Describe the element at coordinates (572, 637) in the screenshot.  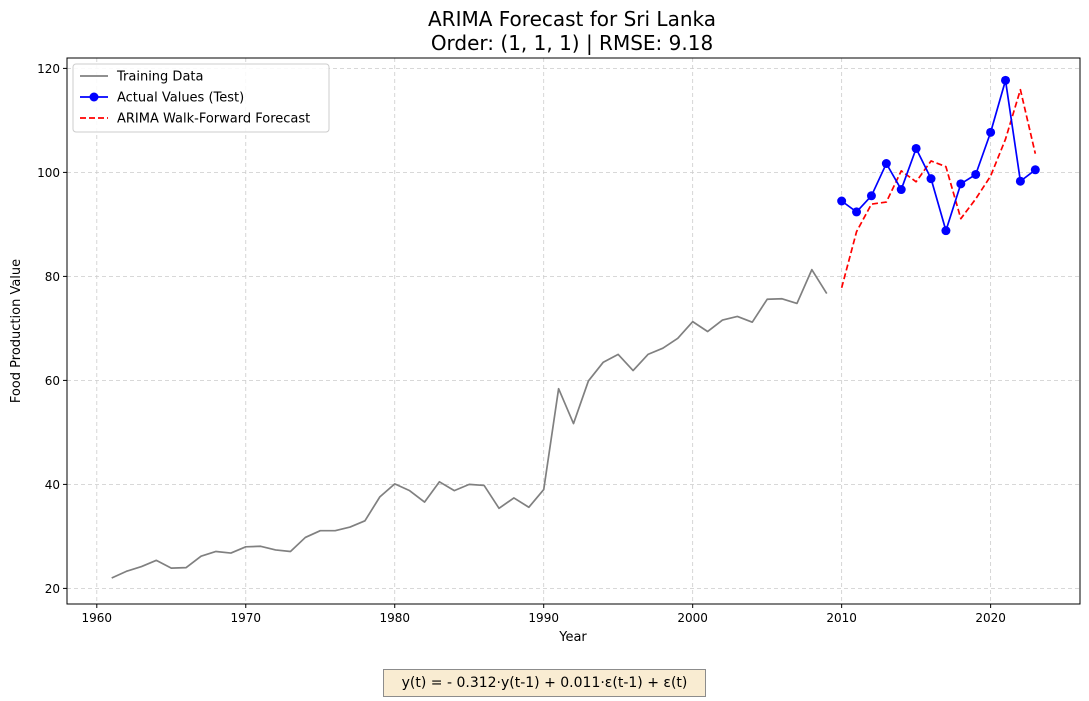
I see `x-axis-label: Year` at that location.